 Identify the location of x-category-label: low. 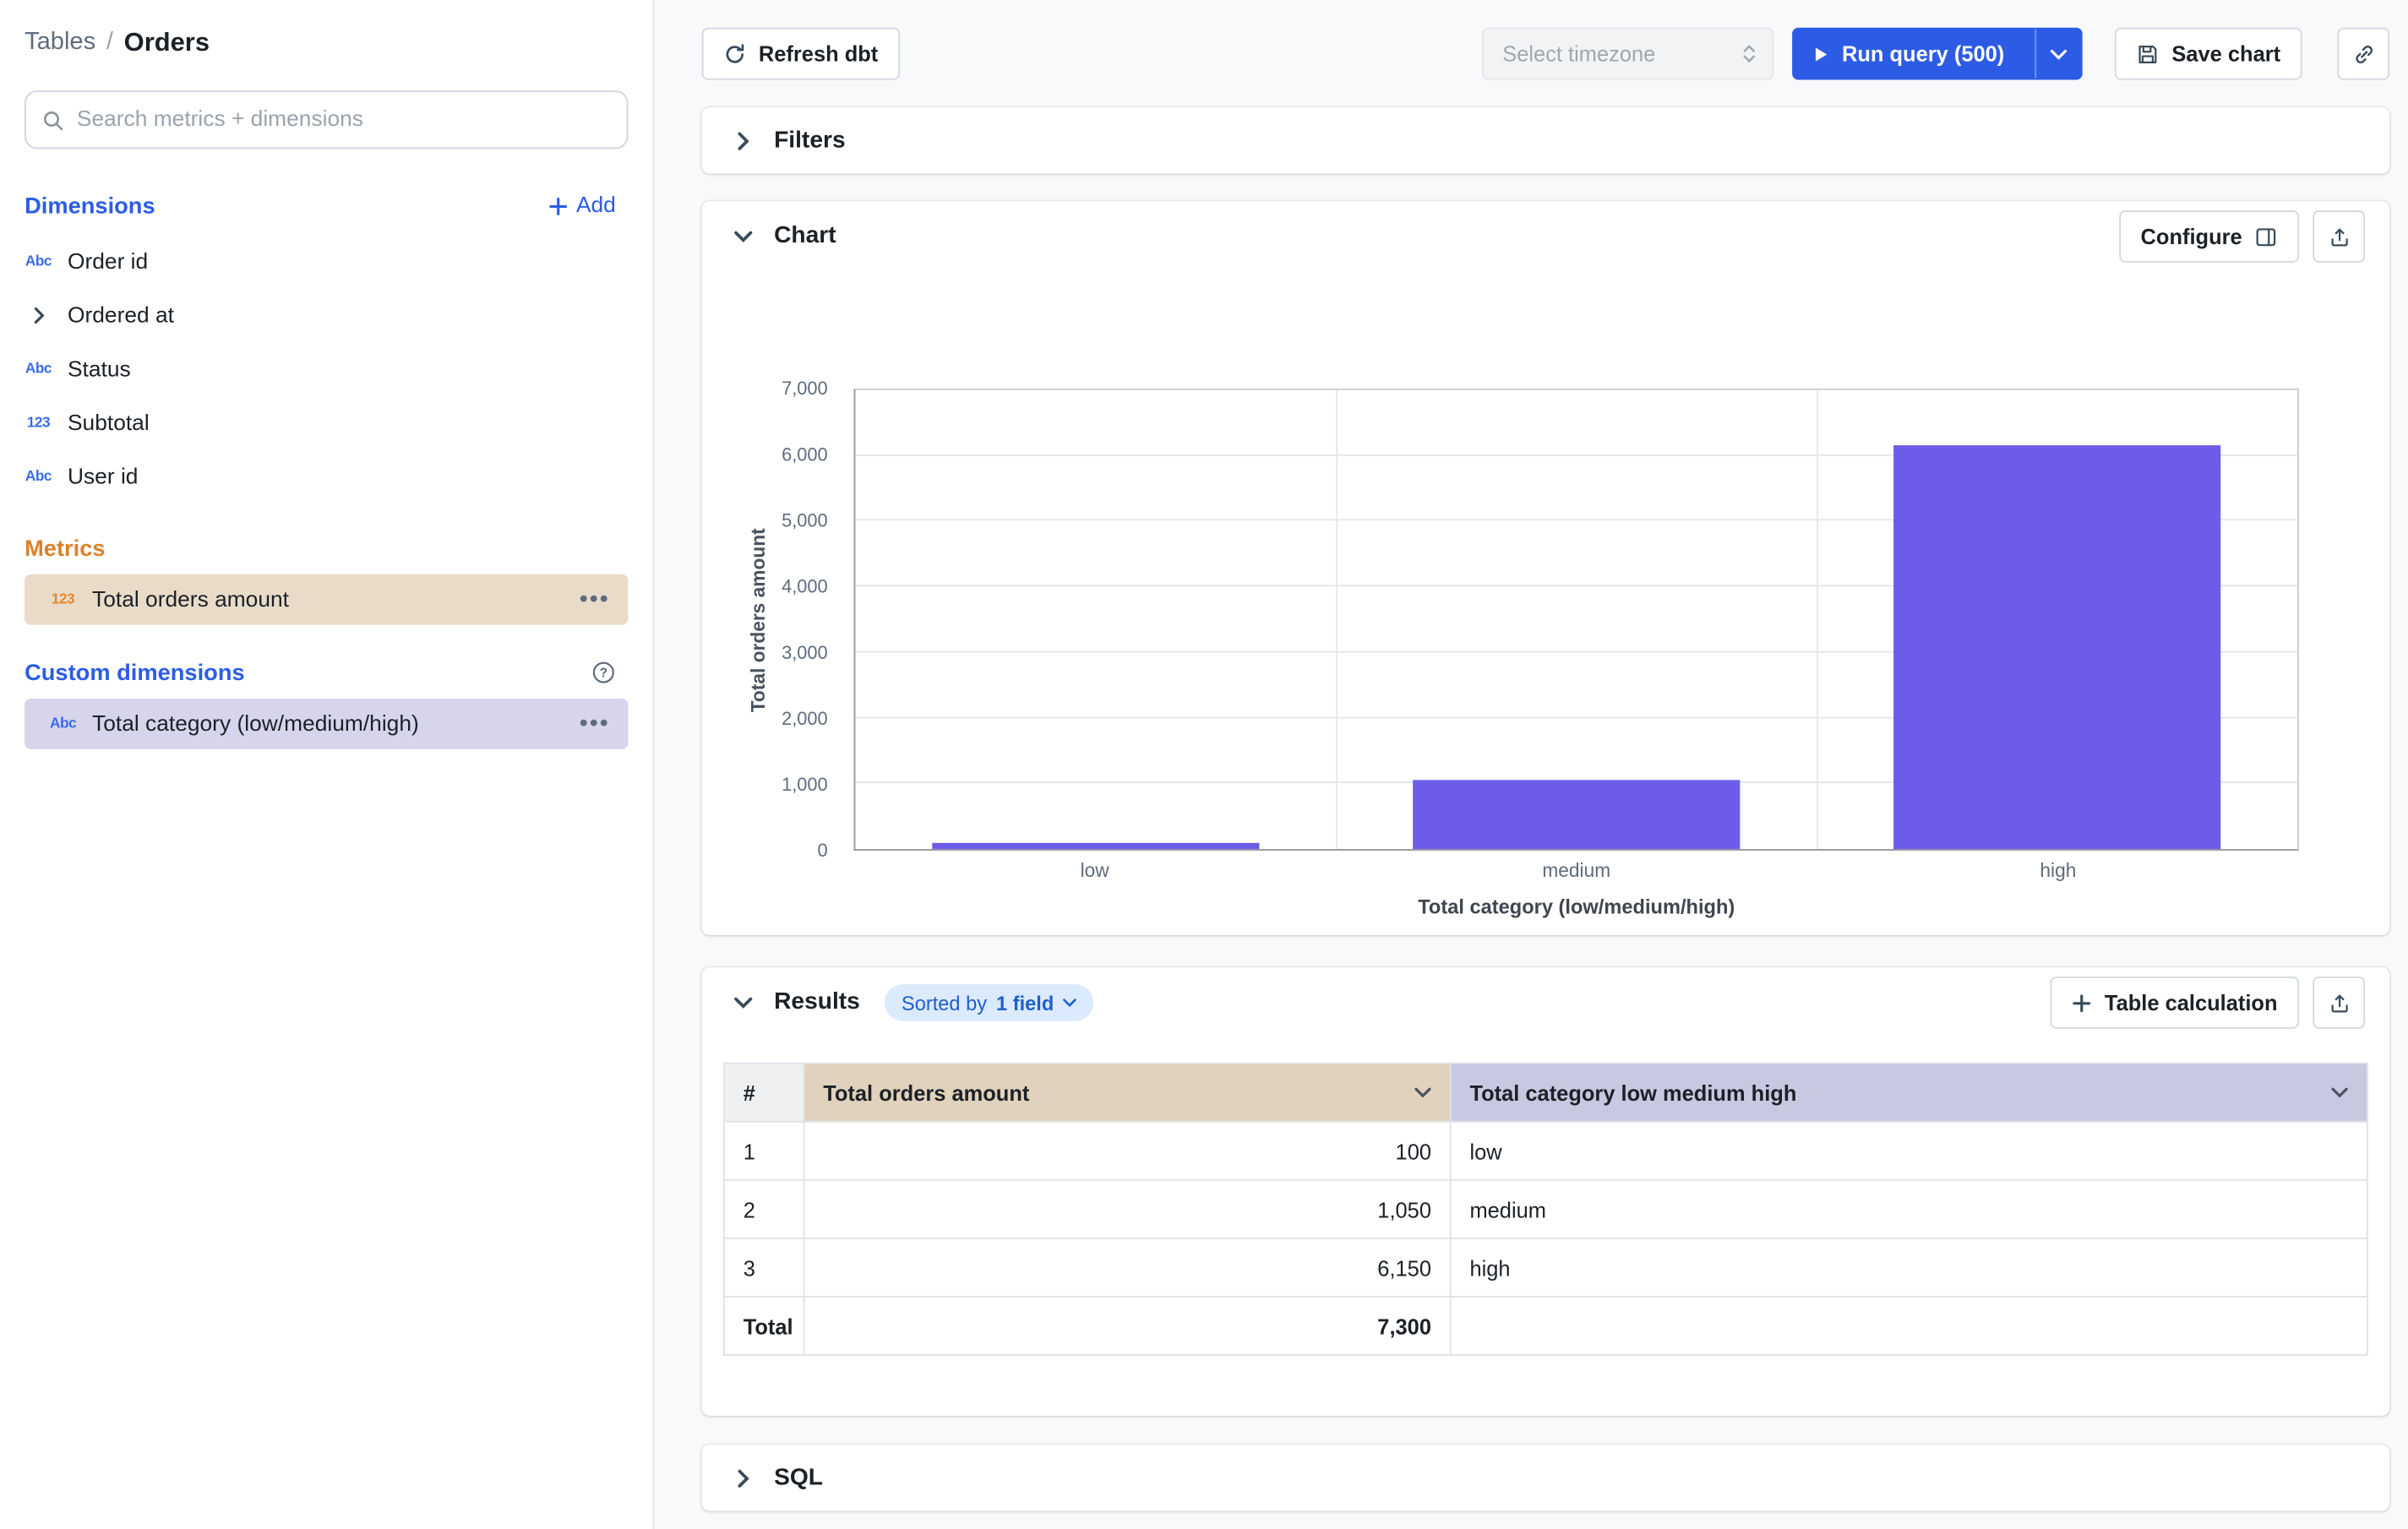
(1094, 870).